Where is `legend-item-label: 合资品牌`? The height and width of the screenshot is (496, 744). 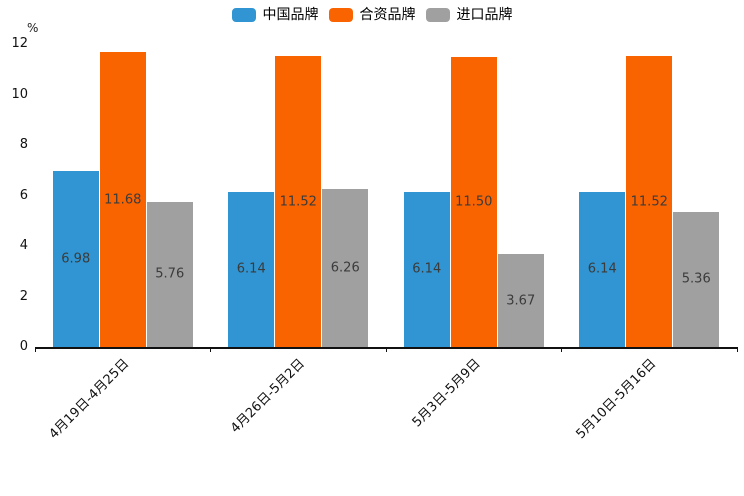 legend-item-label: 合资品牌 is located at coordinates (387, 15).